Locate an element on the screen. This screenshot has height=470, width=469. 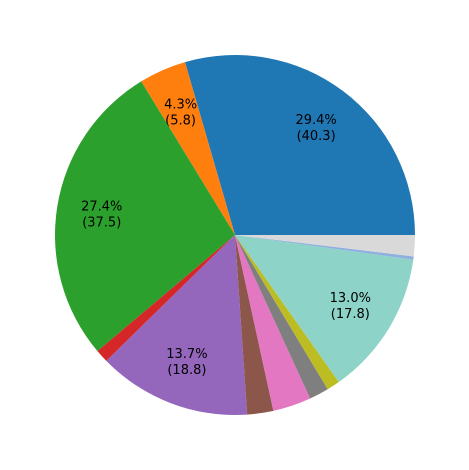
pie-slice-label-2: 27.4% (37.5) is located at coordinates (101, 214).